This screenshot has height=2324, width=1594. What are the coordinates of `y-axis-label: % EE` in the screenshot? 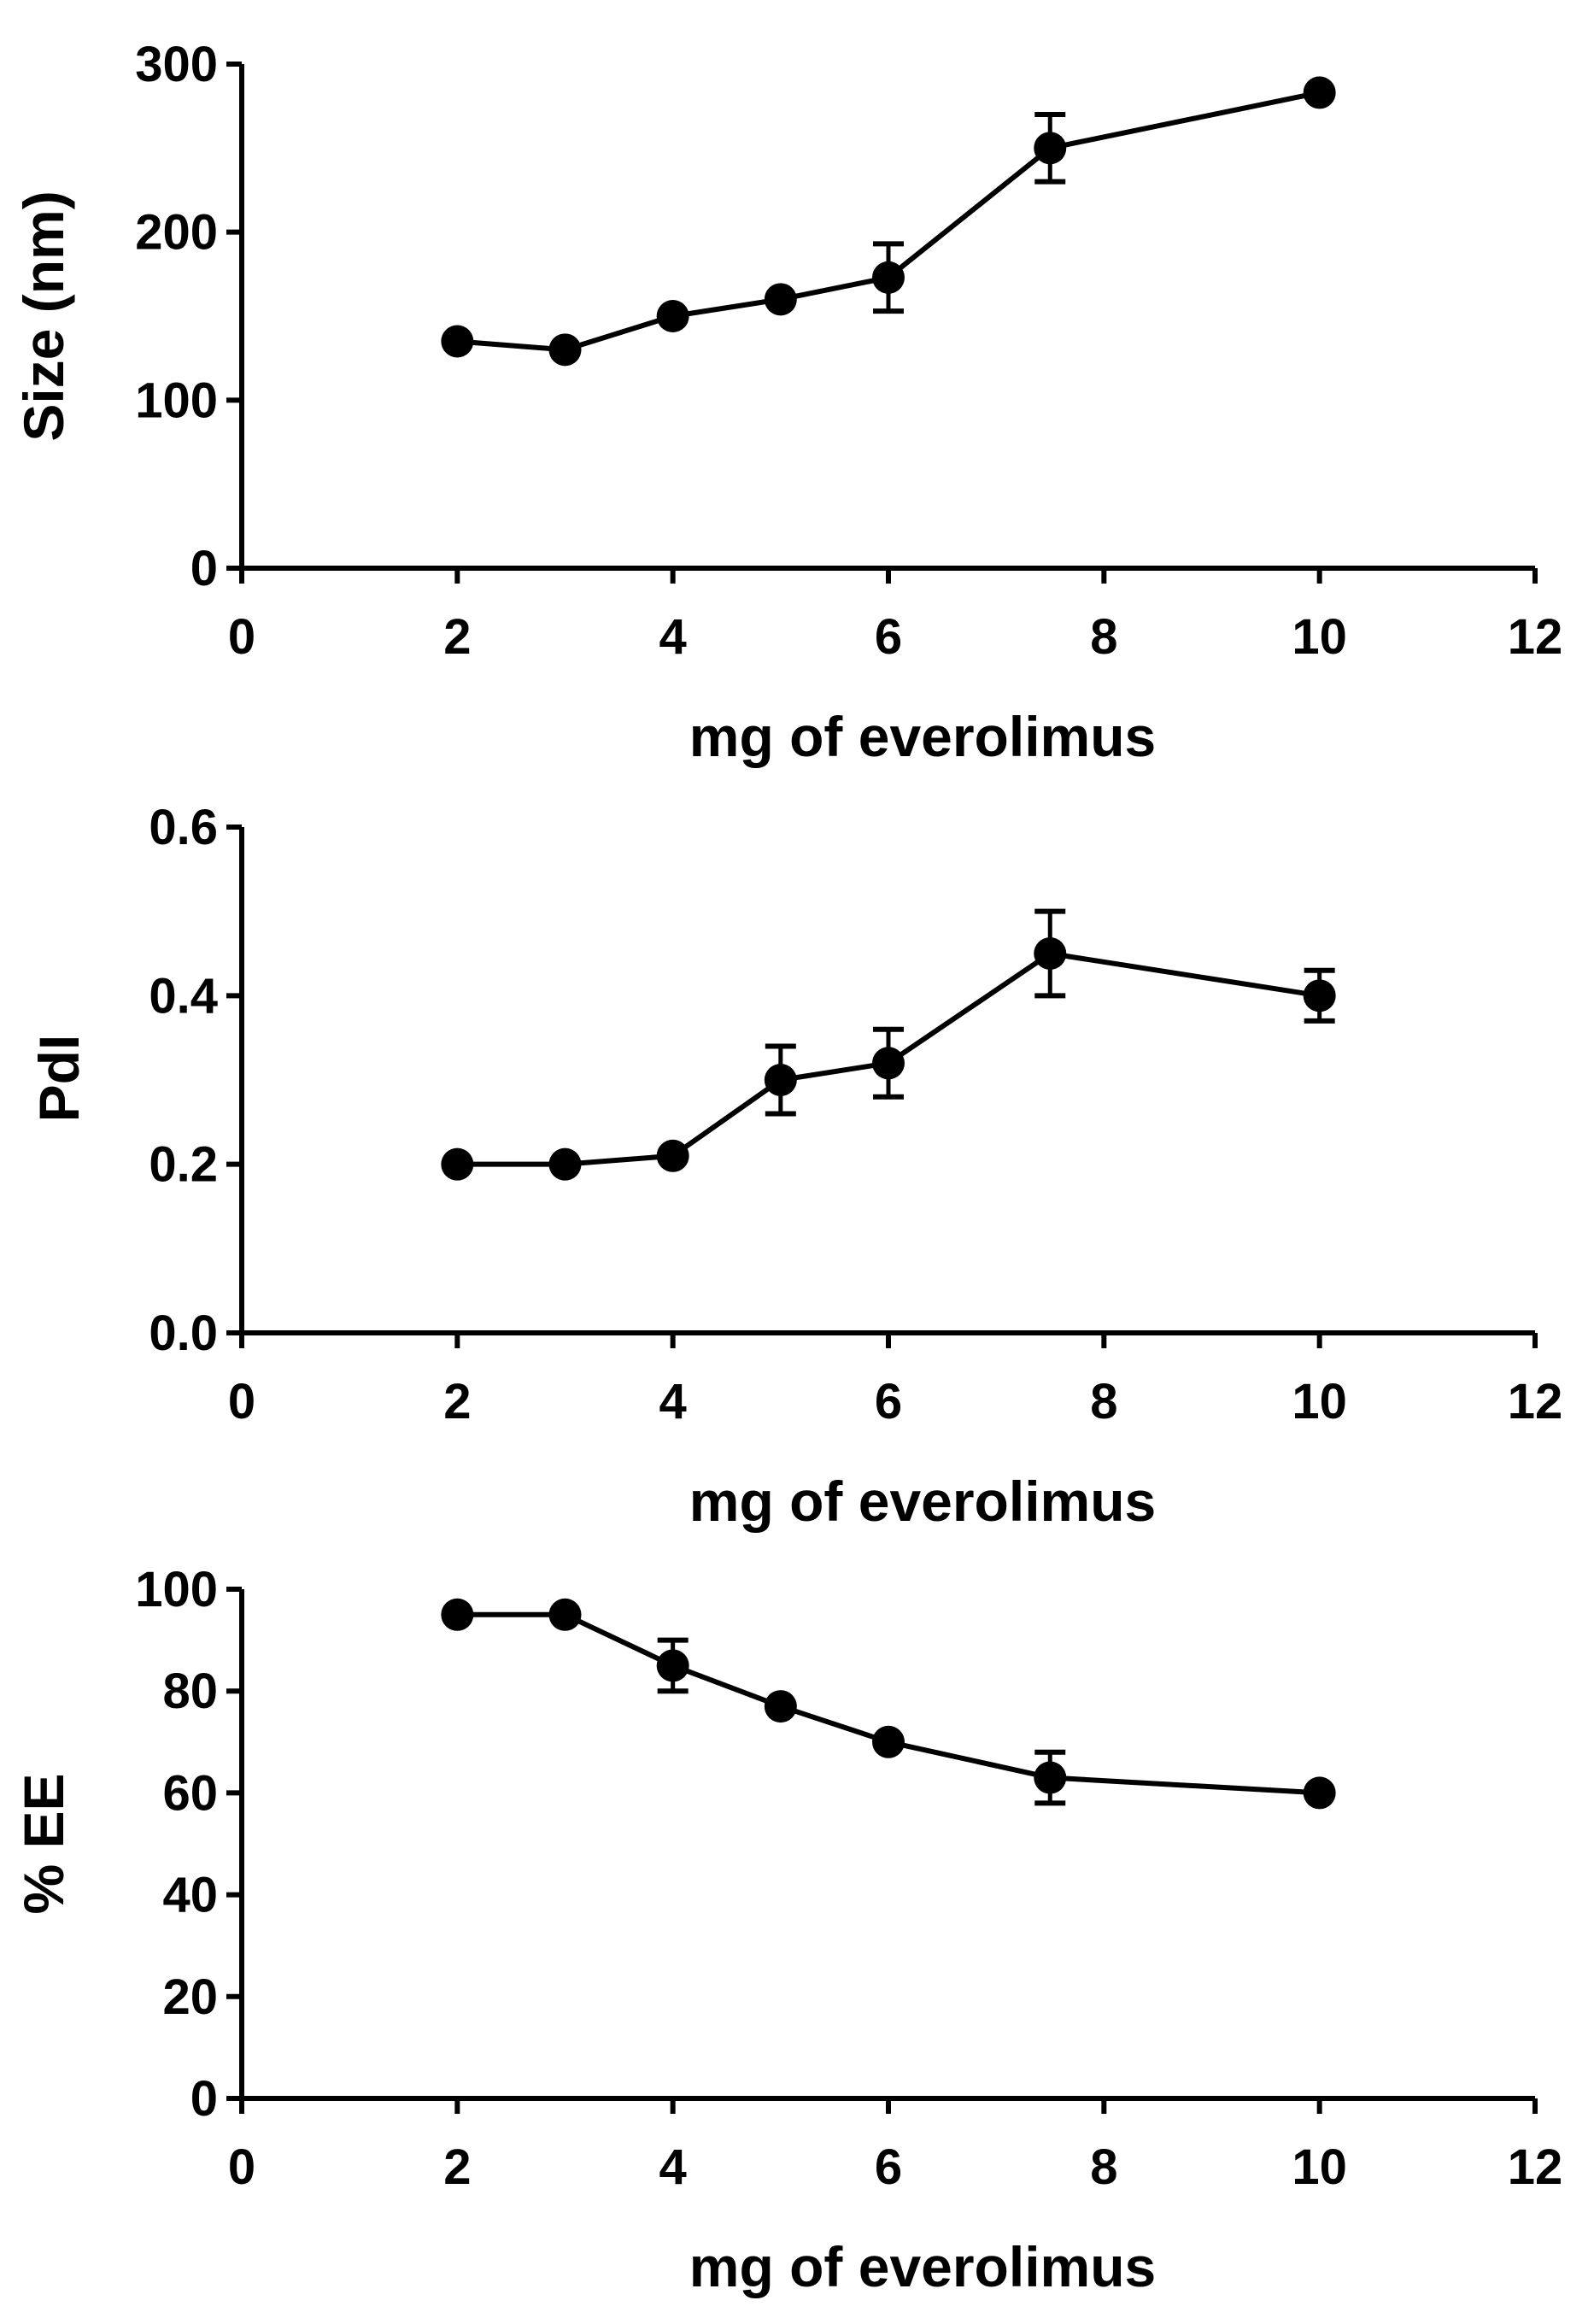 It's located at (44, 1843).